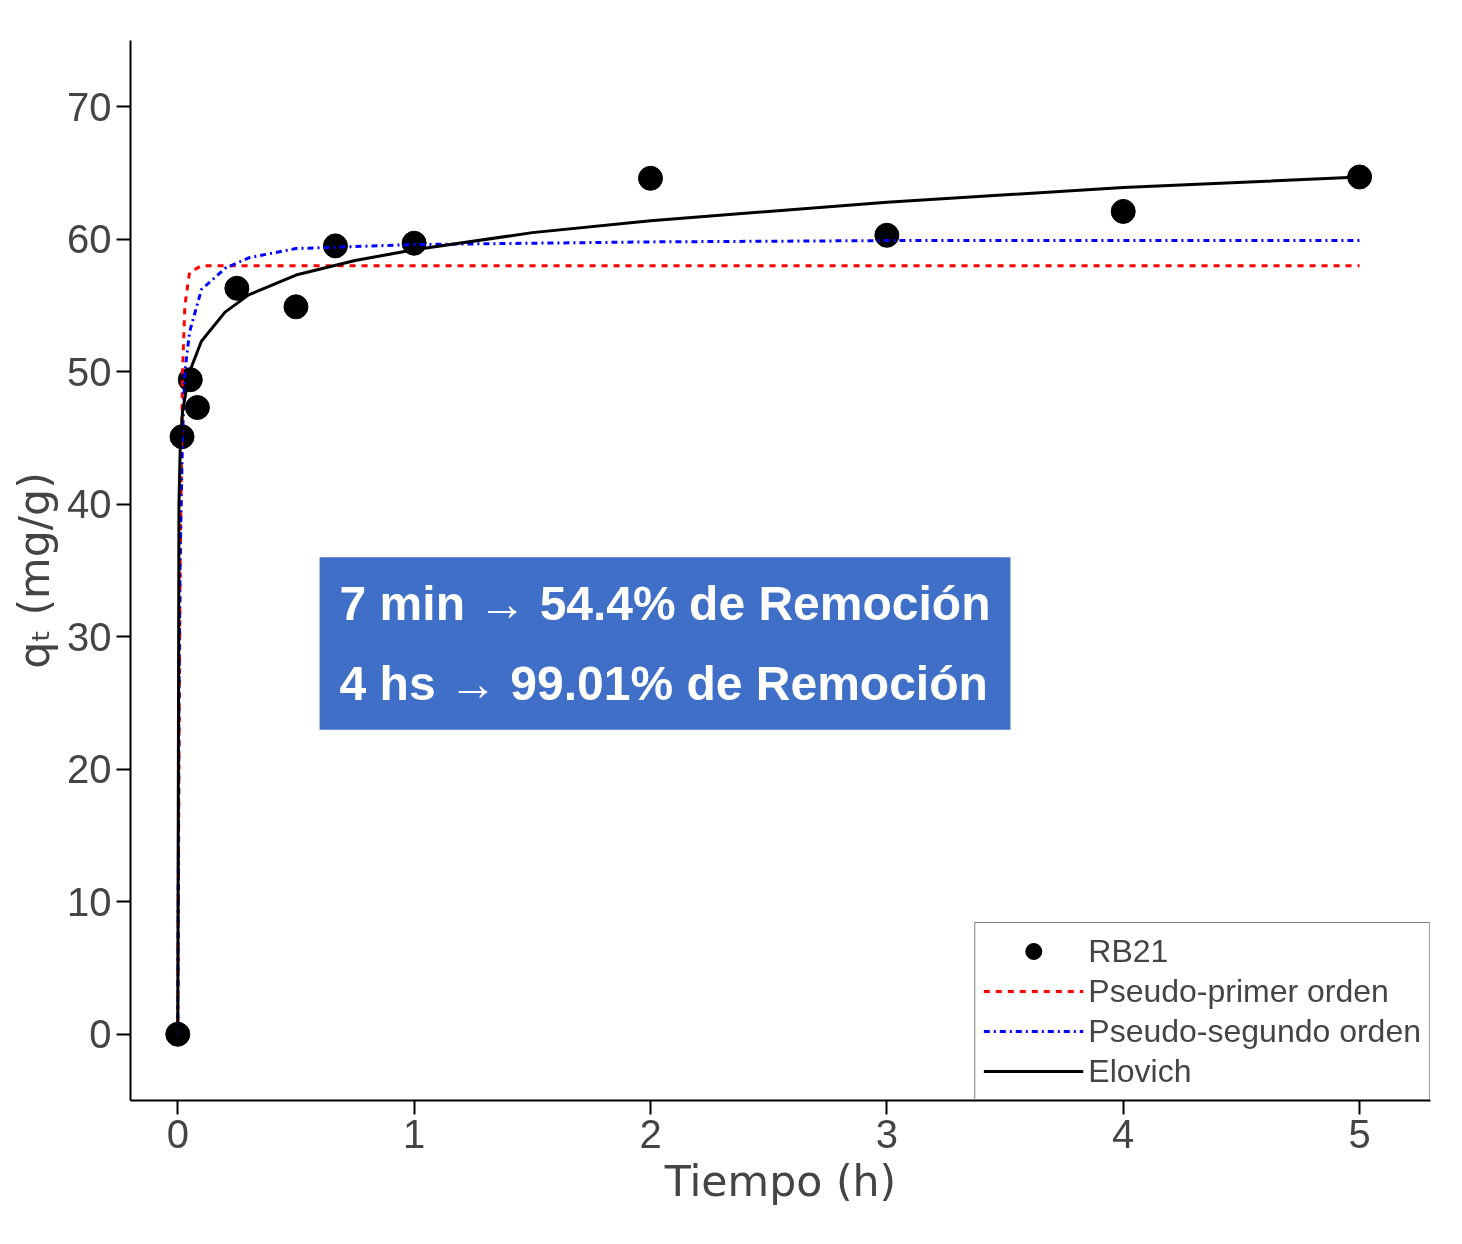 The width and height of the screenshot is (1462, 1244). What do you see at coordinates (780, 1180) in the screenshot?
I see `x-axis-title: Tiempo (h)` at bounding box center [780, 1180].